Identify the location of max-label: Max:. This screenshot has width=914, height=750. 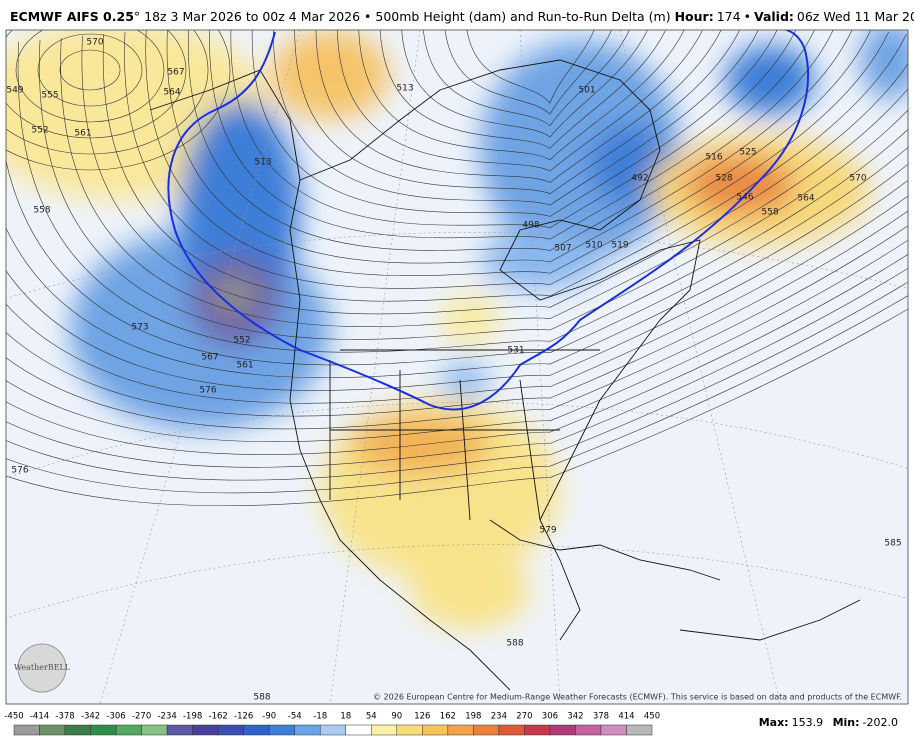
(774, 722).